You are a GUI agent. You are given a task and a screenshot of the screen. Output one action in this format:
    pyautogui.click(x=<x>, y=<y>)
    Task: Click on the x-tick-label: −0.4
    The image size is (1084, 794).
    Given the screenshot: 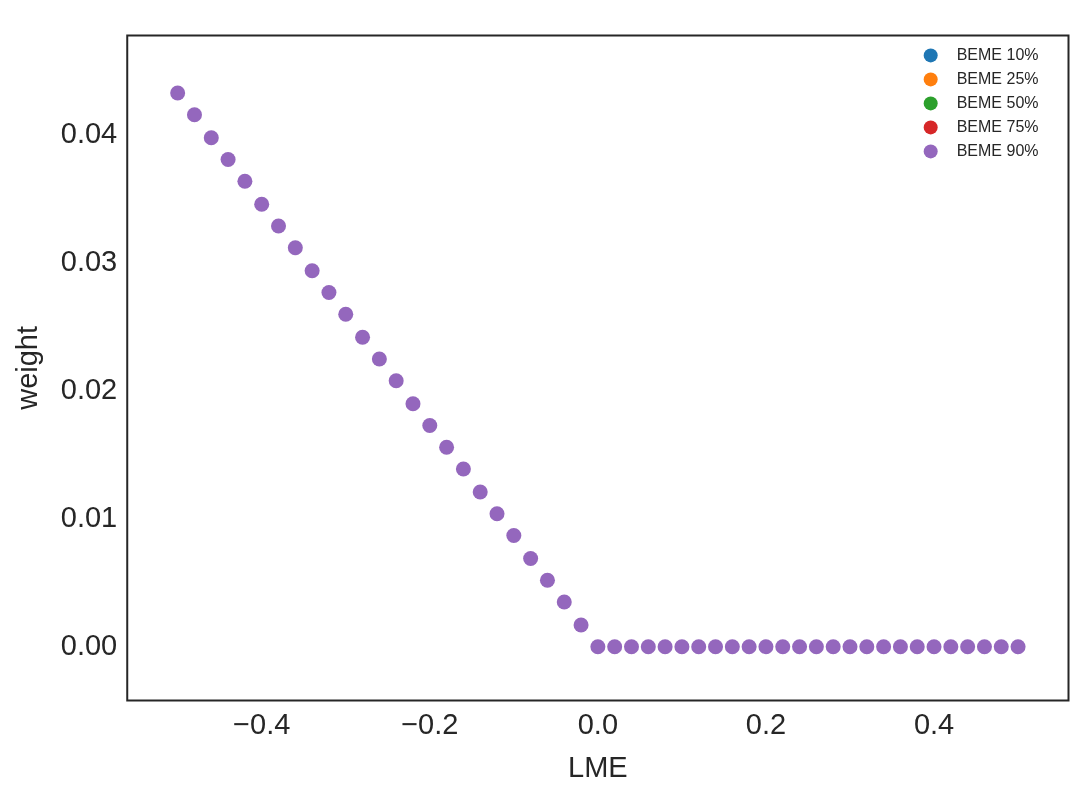 What is the action you would take?
    pyautogui.click(x=262, y=723)
    